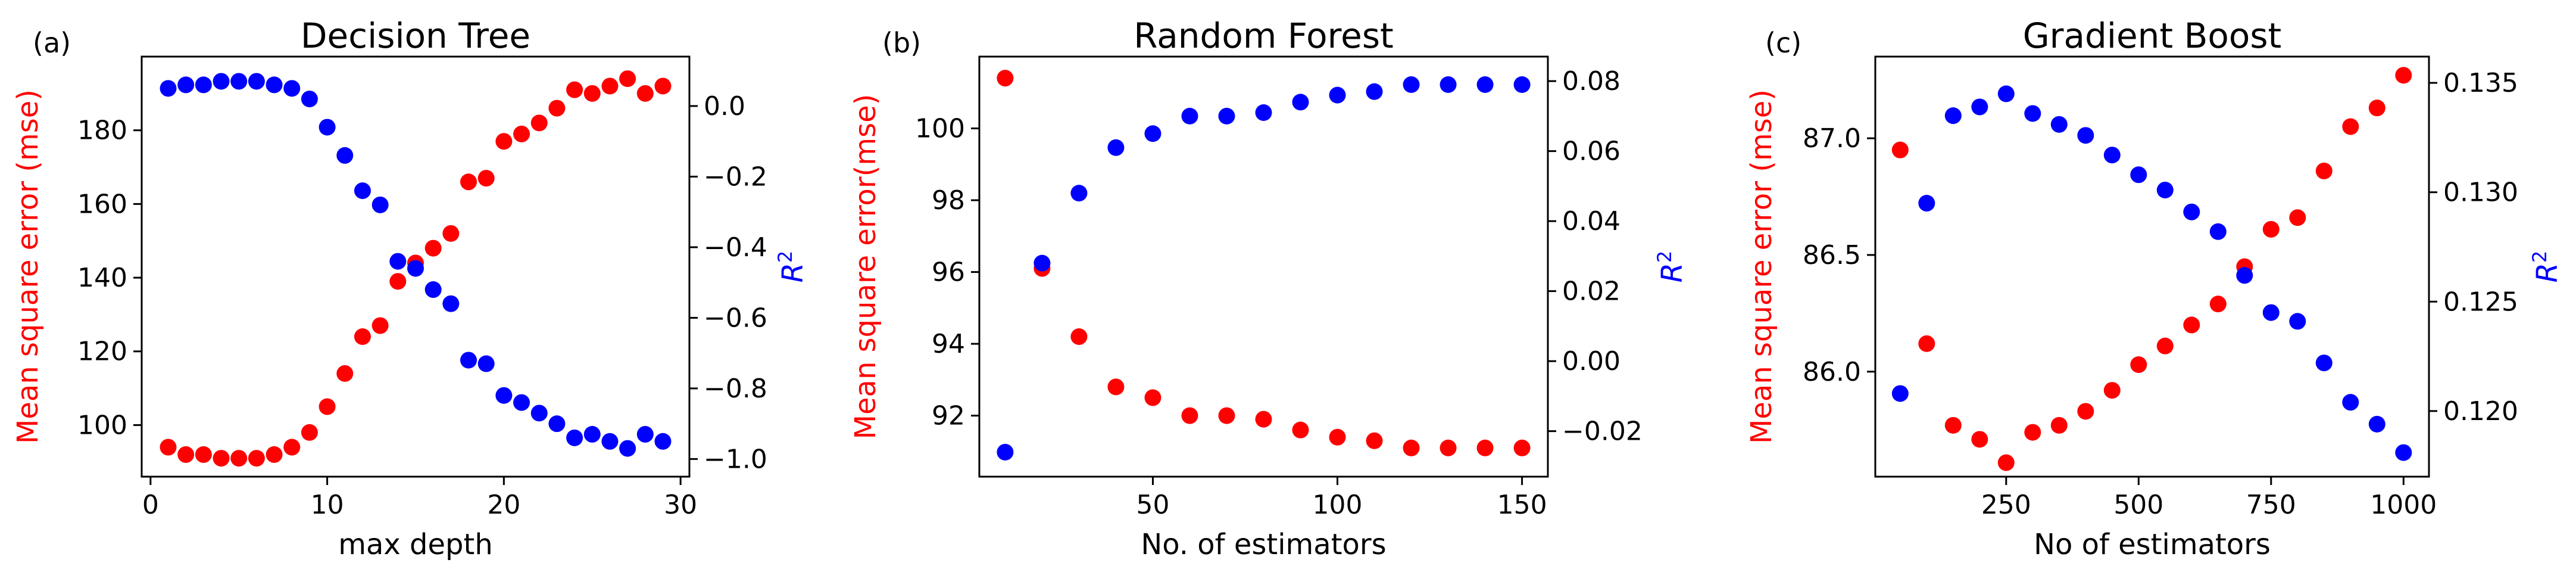 The image size is (2576, 572). What do you see at coordinates (2480, 302) in the screenshot?
I see `y-right-tick-label: 0.125` at bounding box center [2480, 302].